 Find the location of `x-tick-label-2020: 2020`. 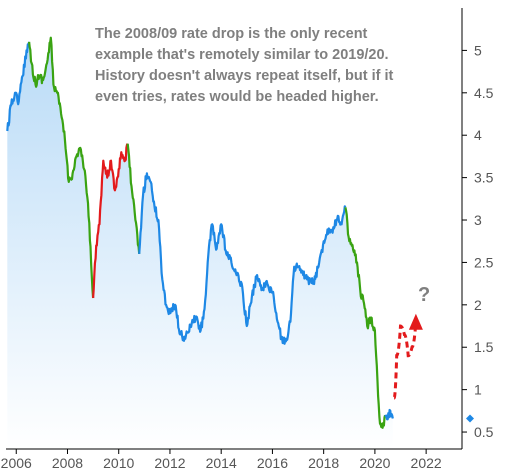

x-tick-label-2020: 2020 is located at coordinates (374, 463).